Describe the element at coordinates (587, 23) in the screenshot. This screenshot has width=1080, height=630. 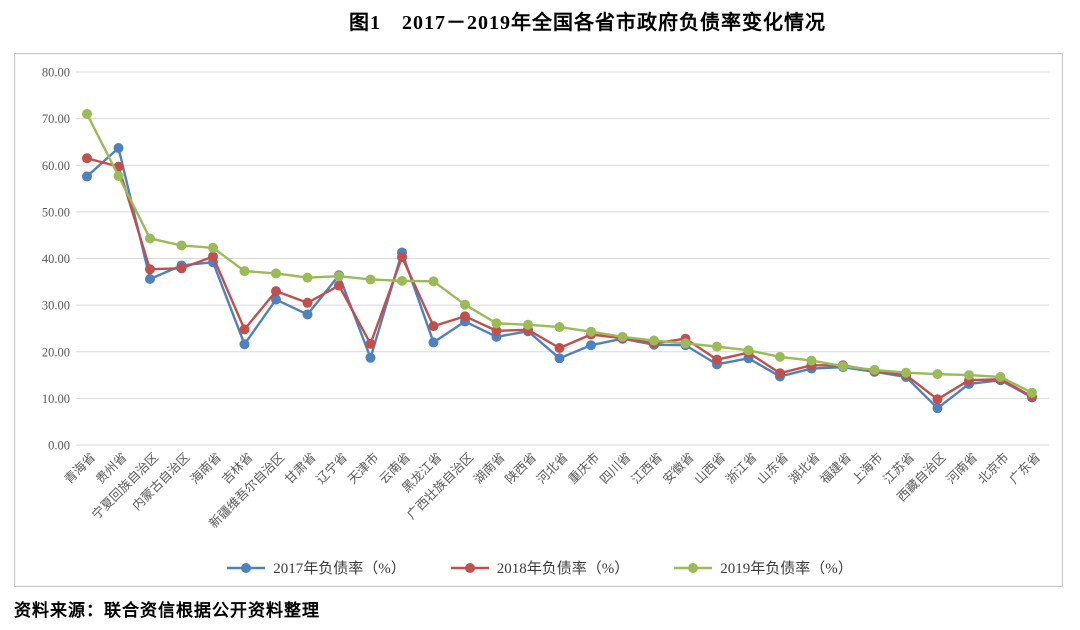
I see `chart-title: 图1 2017－2019年全国各省市政府负债率变化情况` at that location.